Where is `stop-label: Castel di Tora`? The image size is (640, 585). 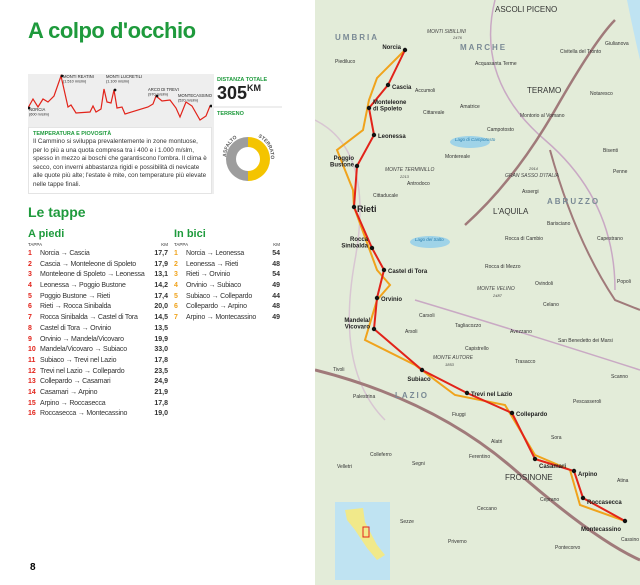
stop-label: Castel di Tora is located at coordinates (408, 272).